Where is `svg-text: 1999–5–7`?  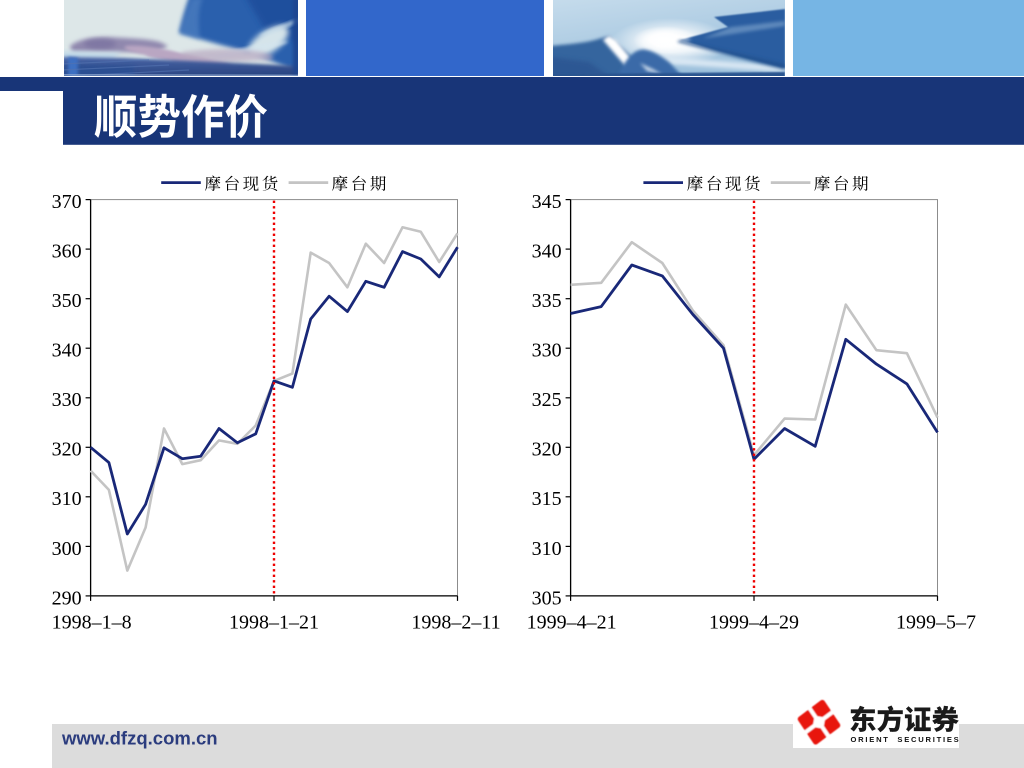 svg-text: 1999–5–7 is located at coordinates (936, 622).